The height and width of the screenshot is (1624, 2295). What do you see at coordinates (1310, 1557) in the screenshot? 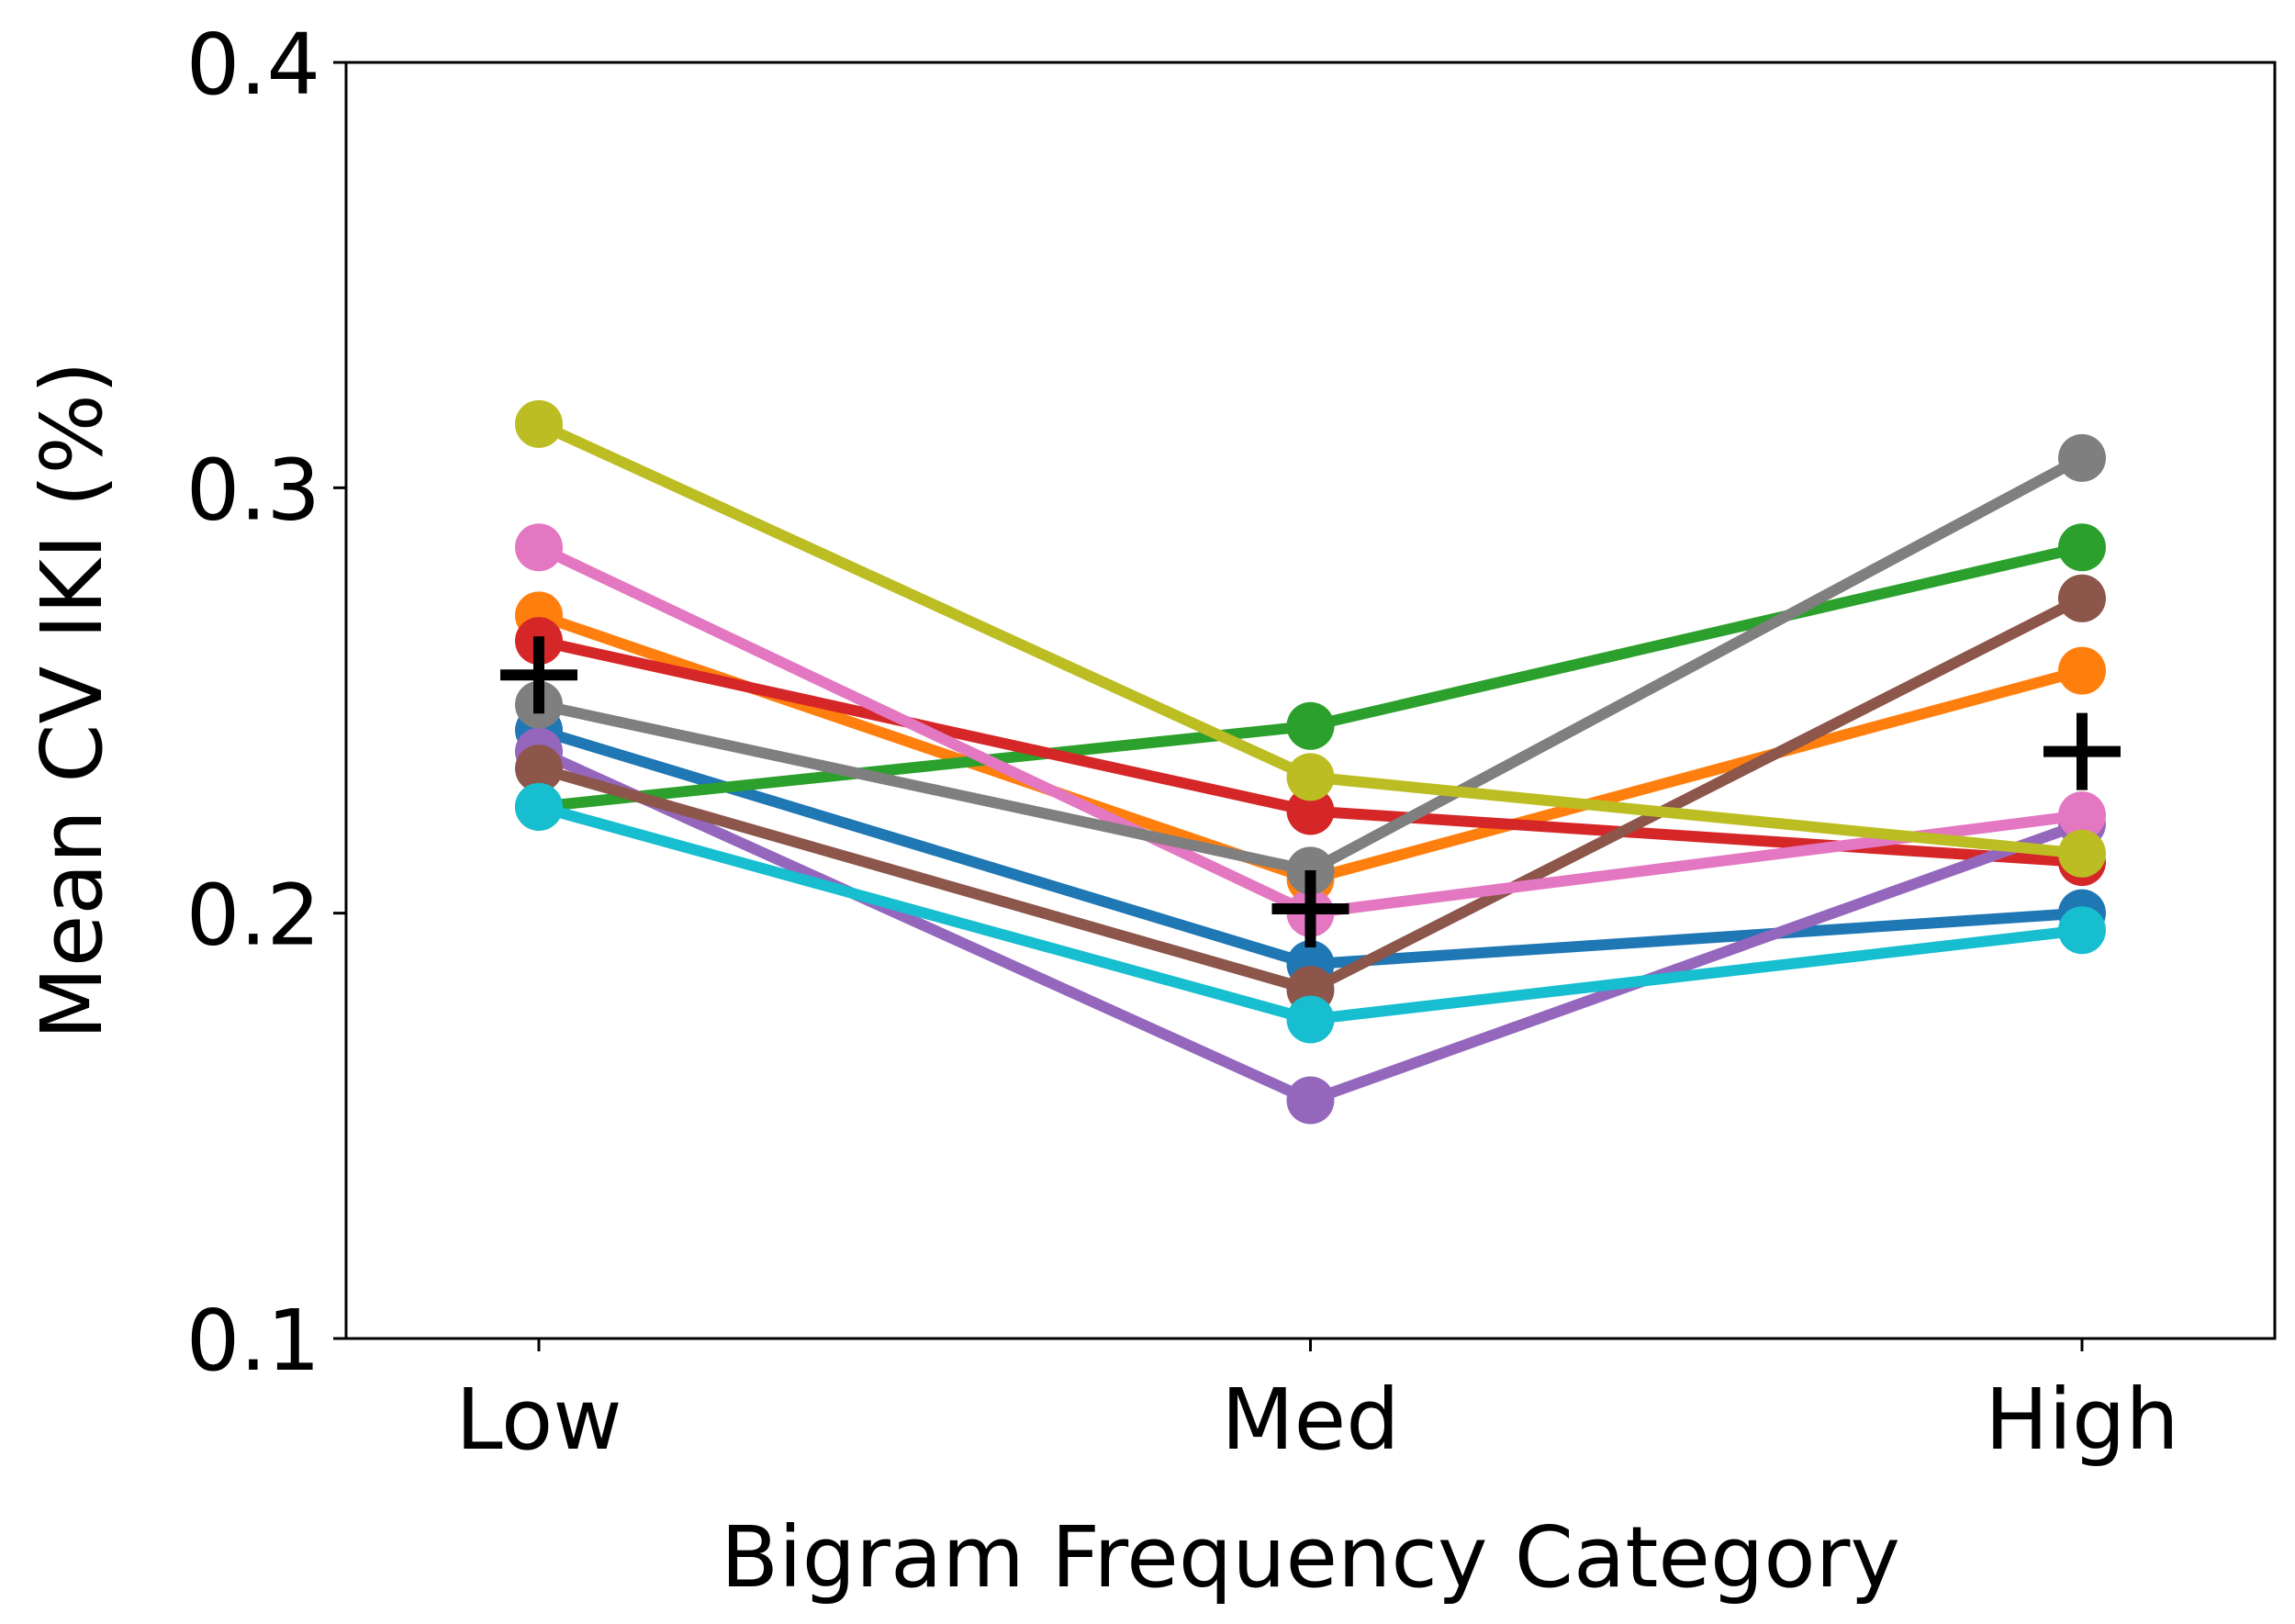
I see `x-axis-label: Bigram Frequency Category` at bounding box center [1310, 1557].